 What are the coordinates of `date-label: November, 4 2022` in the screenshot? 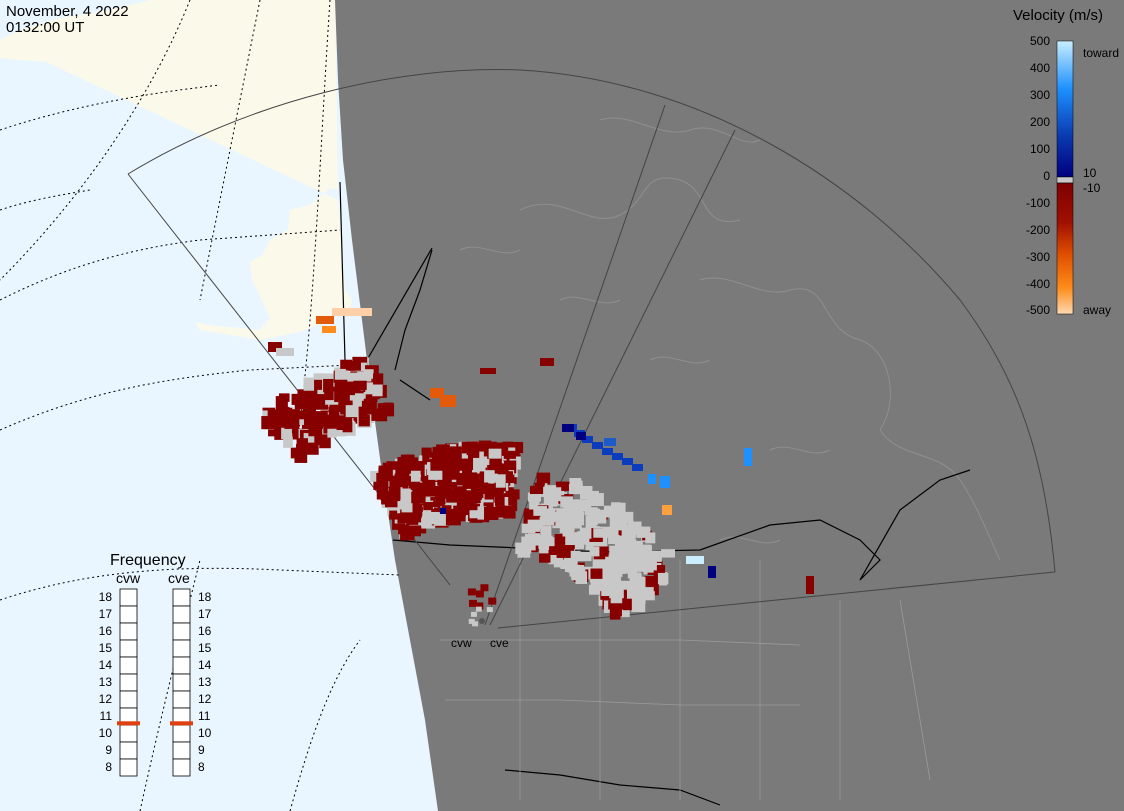 It's located at (67, 11).